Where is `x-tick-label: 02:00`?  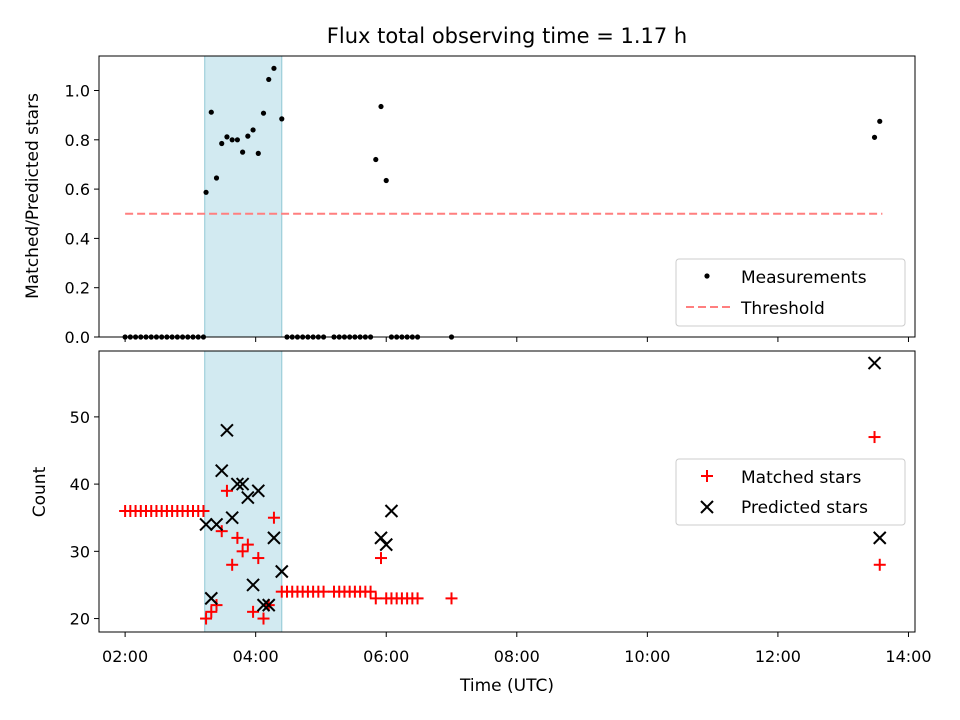
x-tick-label: 02:00 is located at coordinates (125, 656).